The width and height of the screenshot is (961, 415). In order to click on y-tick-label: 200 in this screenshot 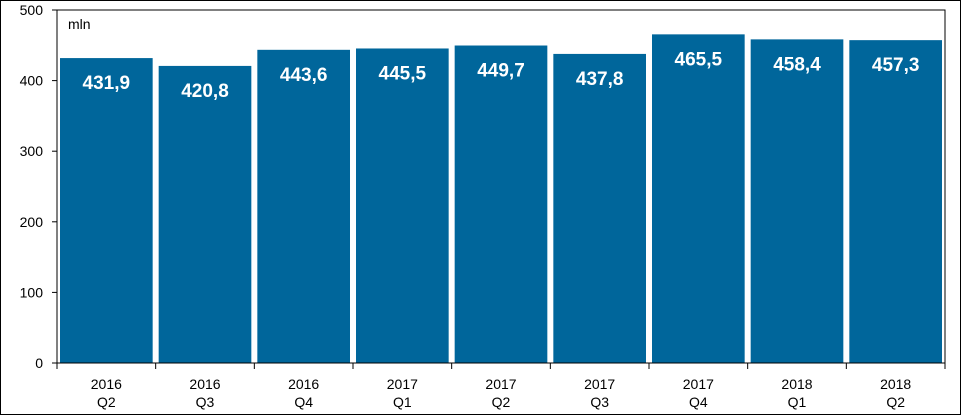, I will do `click(32, 222)`.